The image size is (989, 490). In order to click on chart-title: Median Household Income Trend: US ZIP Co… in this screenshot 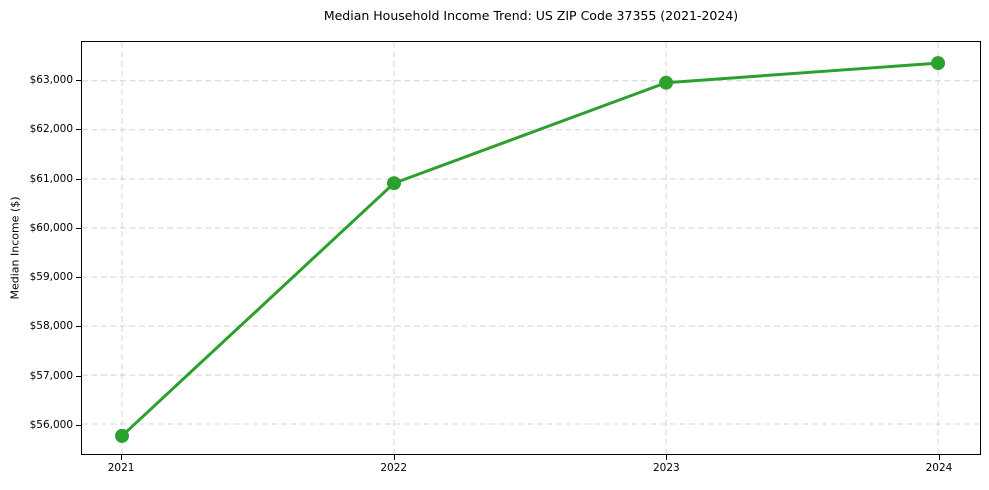, I will do `click(531, 15)`.